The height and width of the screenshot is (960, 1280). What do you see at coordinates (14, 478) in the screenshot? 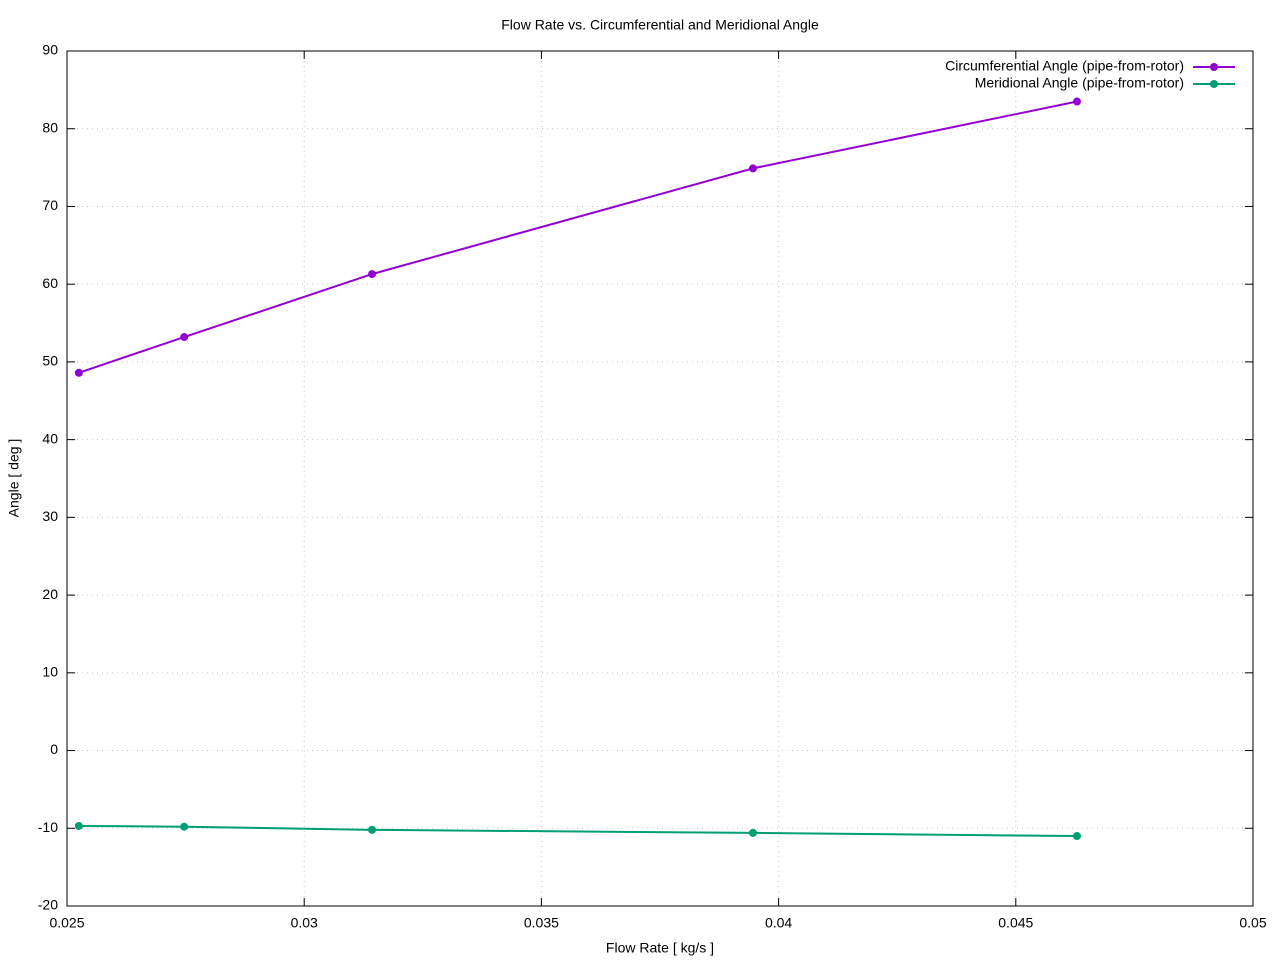
I see `y-axis-label: Angle [ deg ]` at bounding box center [14, 478].